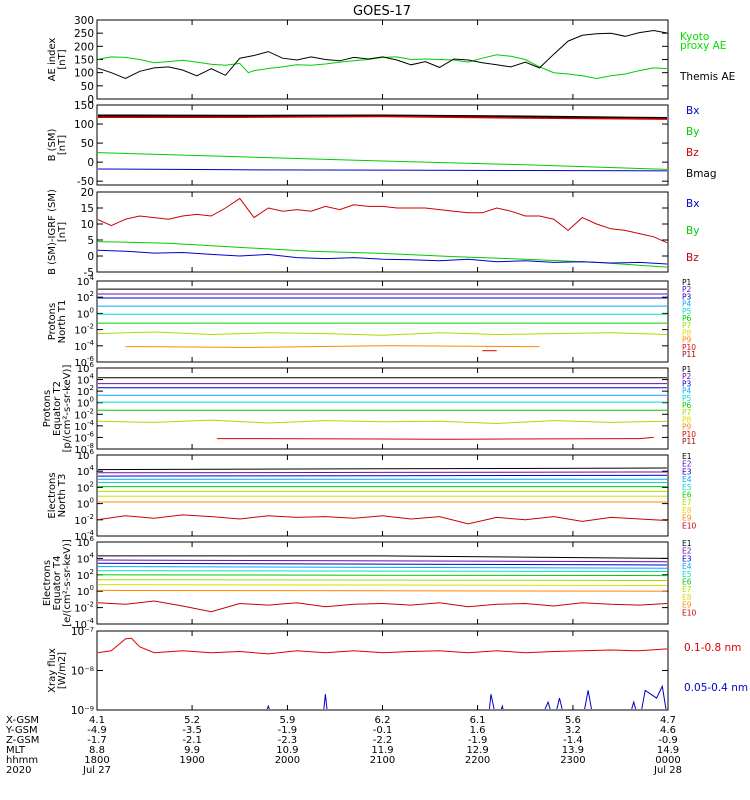  What do you see at coordinates (382, 117) in the screenshot?
I see `series-line-bz` at bounding box center [382, 117].